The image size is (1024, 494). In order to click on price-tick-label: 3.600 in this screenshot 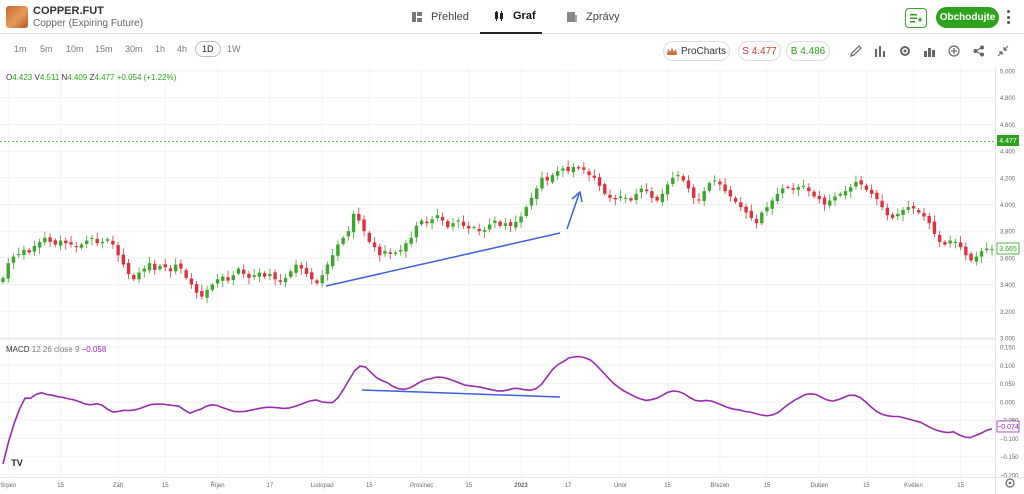, I will do `click(1008, 259)`.